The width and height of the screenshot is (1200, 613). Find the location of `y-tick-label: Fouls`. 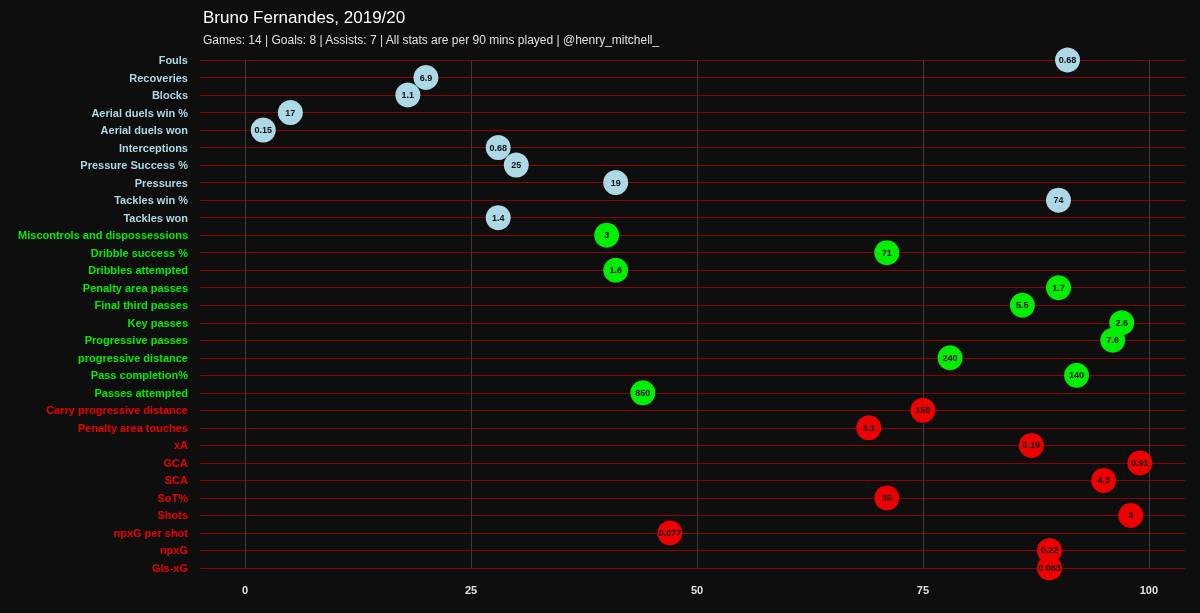

y-tick-label: Fouls is located at coordinates (173, 60).